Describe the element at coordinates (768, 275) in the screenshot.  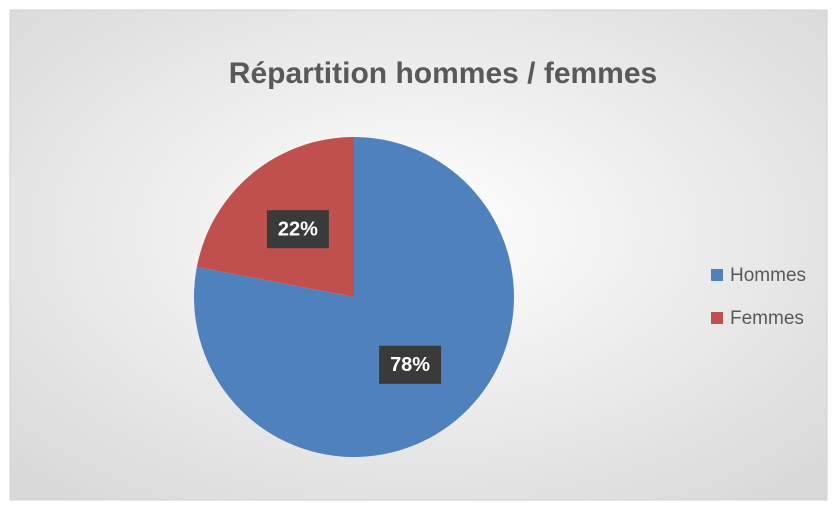
I see `legend-label: Hommes` at that location.